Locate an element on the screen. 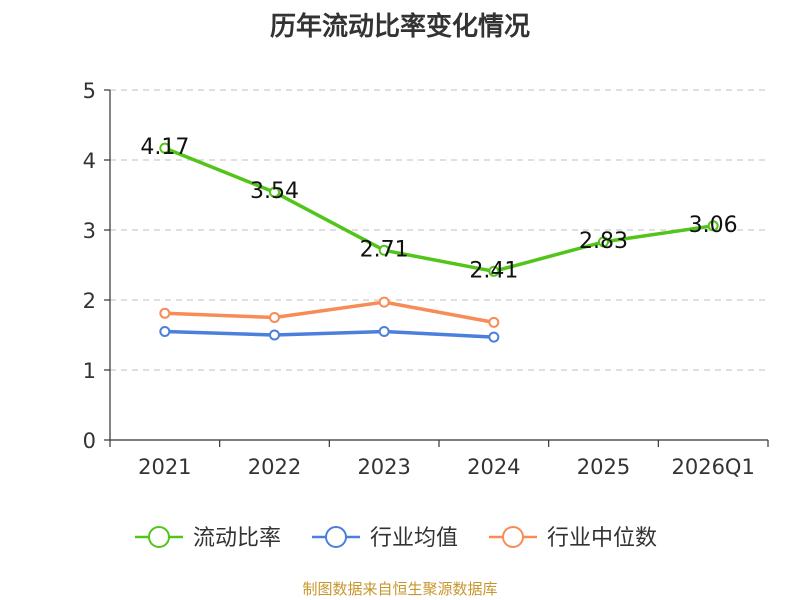 This screenshot has width=800, height=600. data-label: 2.83 is located at coordinates (603, 241).